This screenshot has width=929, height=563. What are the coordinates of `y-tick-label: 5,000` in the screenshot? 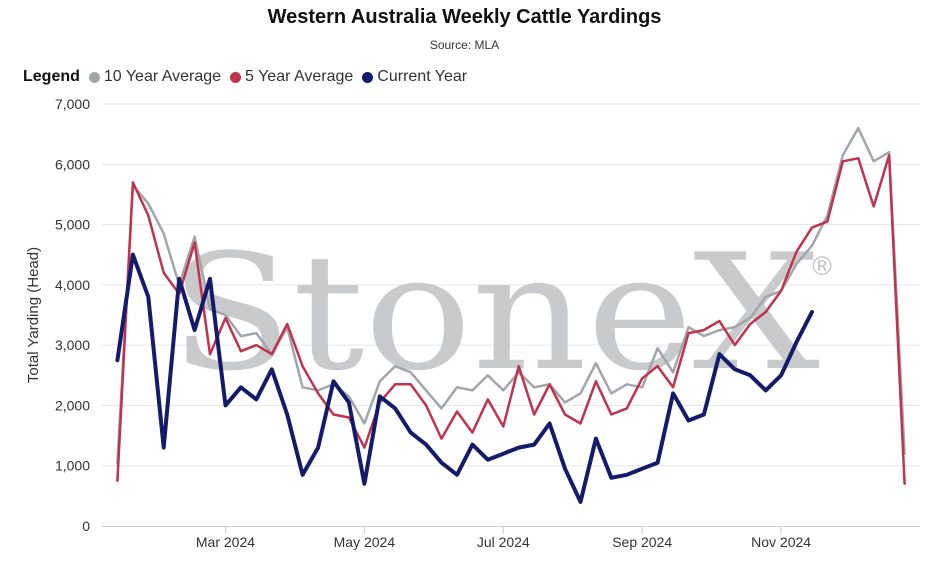 It's located at (72, 225).